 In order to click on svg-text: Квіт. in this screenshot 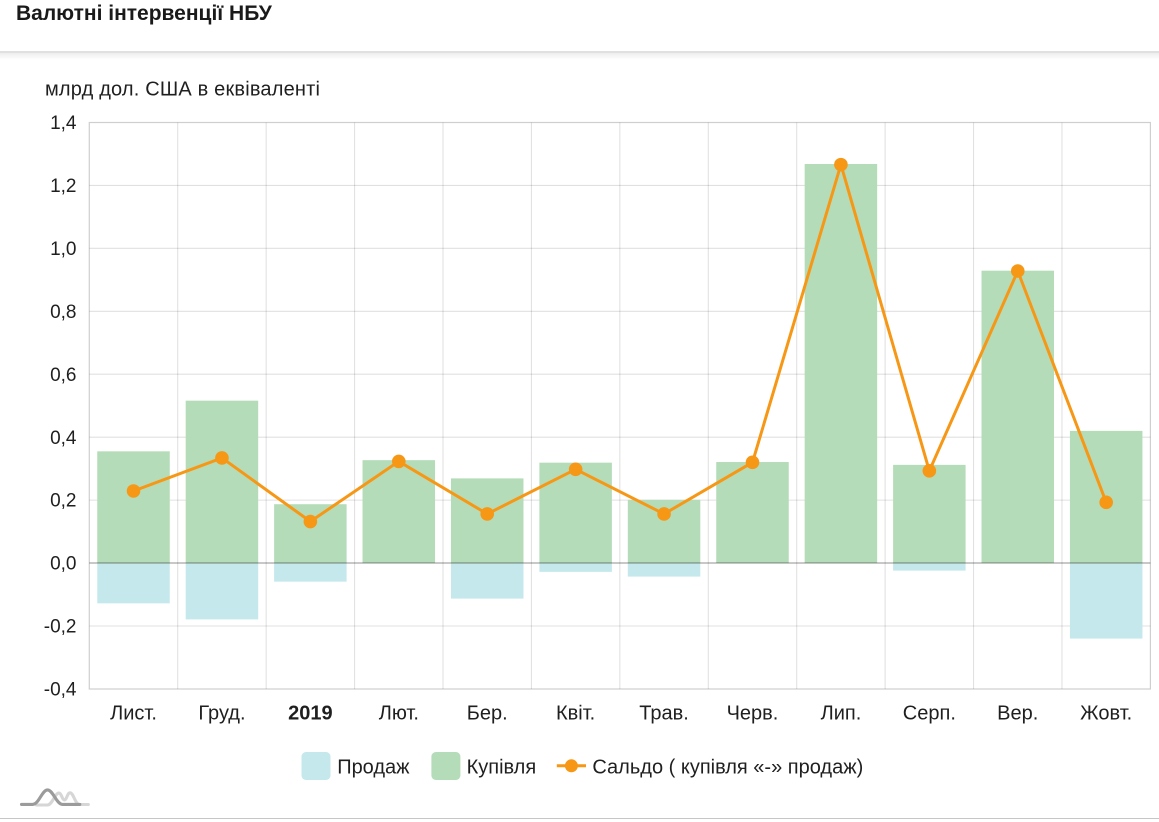, I will do `click(575, 714)`.